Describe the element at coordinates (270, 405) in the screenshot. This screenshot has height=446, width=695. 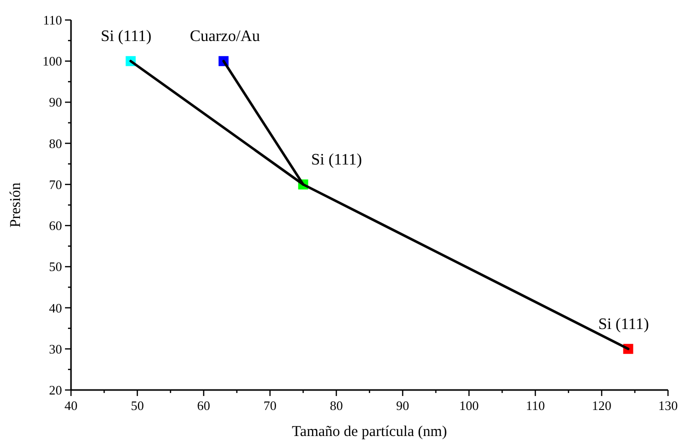
I see `x-tick-label: 70` at that location.